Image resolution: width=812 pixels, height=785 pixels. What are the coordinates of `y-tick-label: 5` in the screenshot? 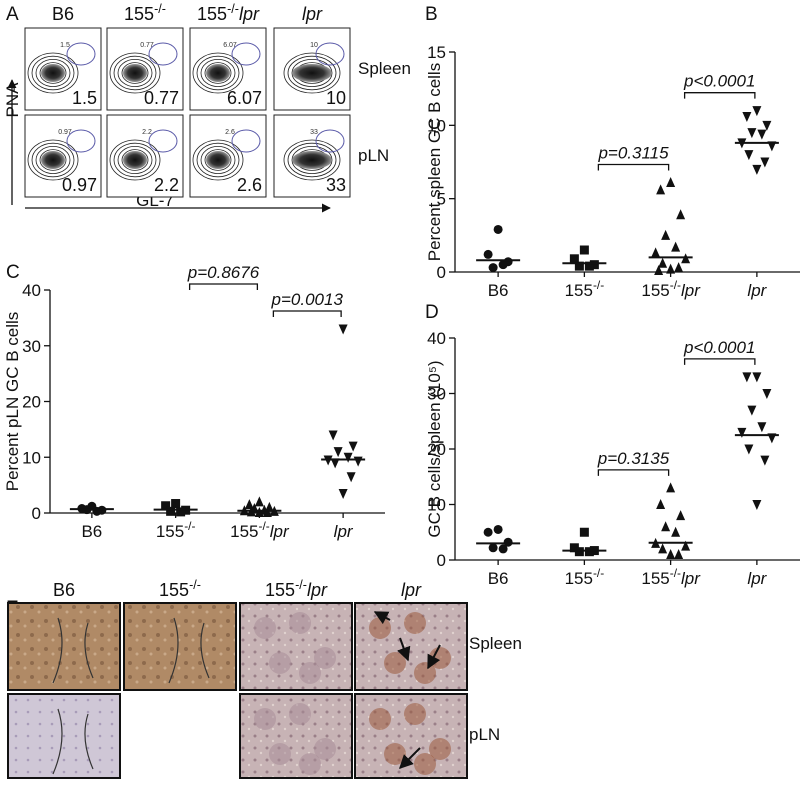 It's located at (441, 199).